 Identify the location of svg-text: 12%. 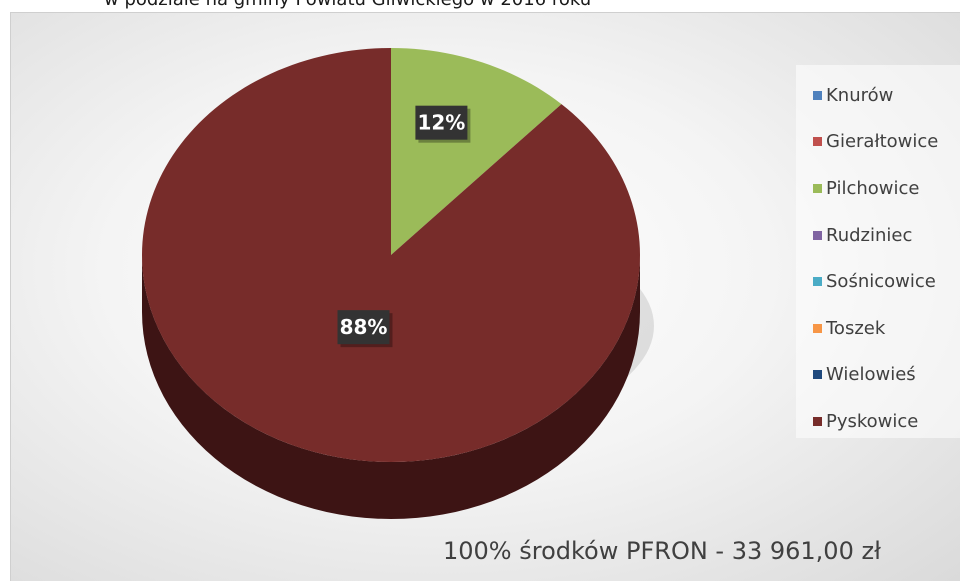
(441, 123).